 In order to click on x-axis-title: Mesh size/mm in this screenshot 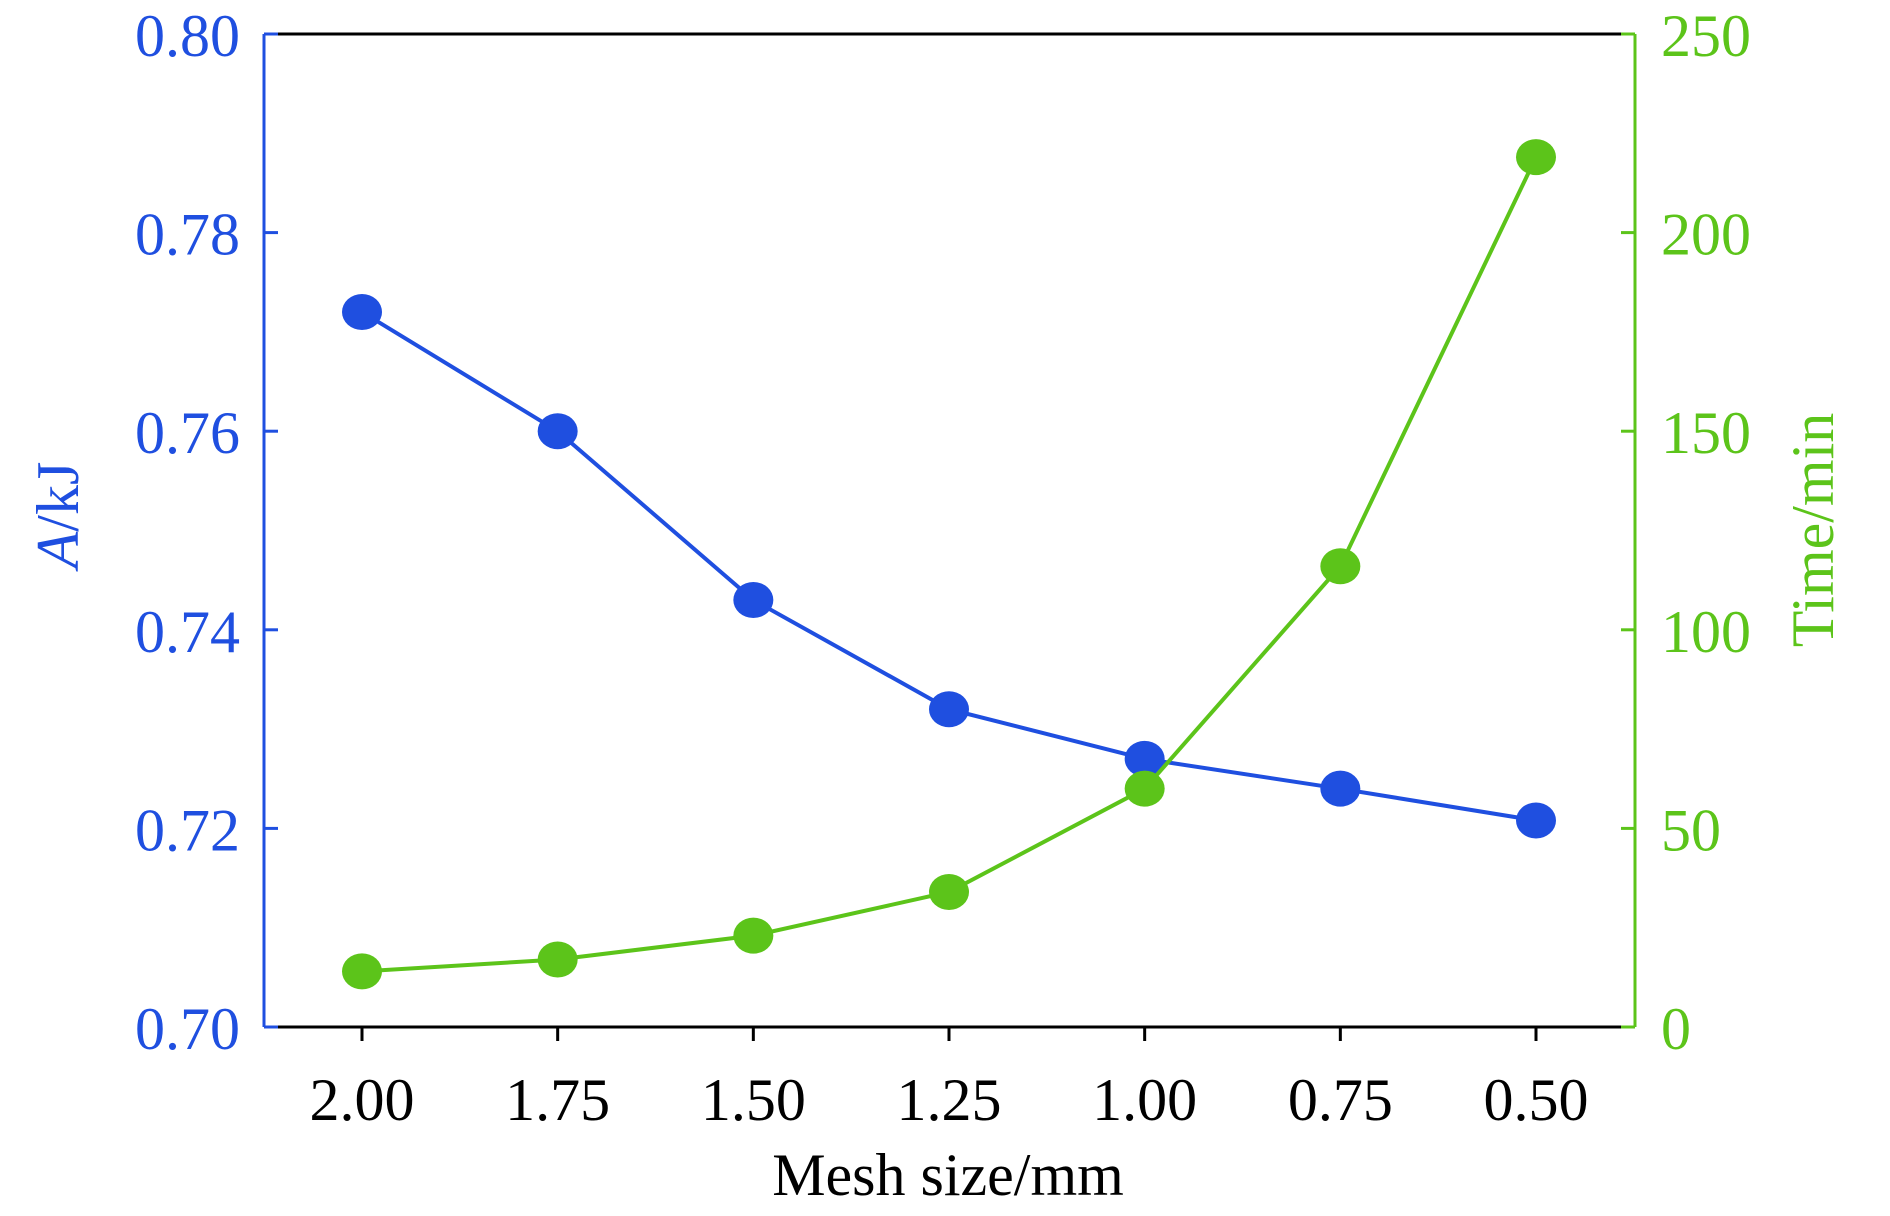, I will do `click(948, 1175)`.